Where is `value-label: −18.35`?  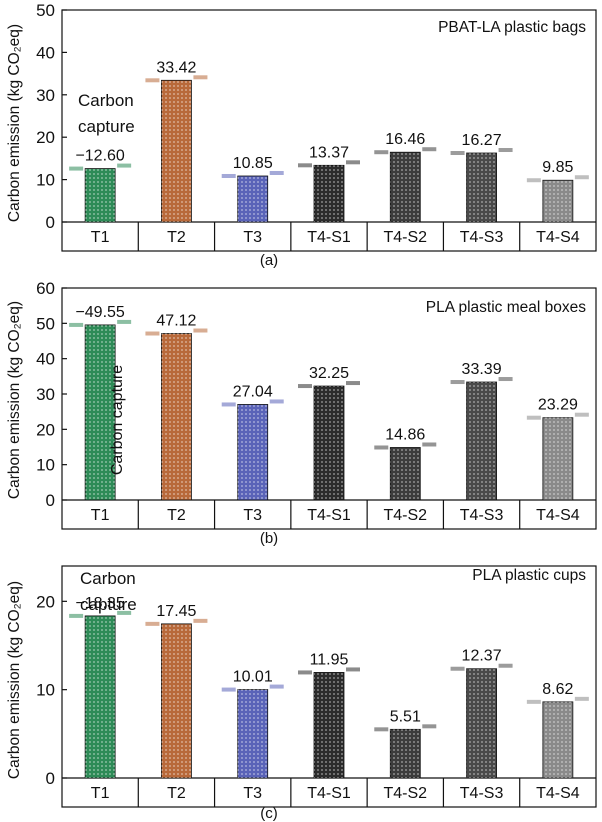 value-label: −18.35 is located at coordinates (99, 603).